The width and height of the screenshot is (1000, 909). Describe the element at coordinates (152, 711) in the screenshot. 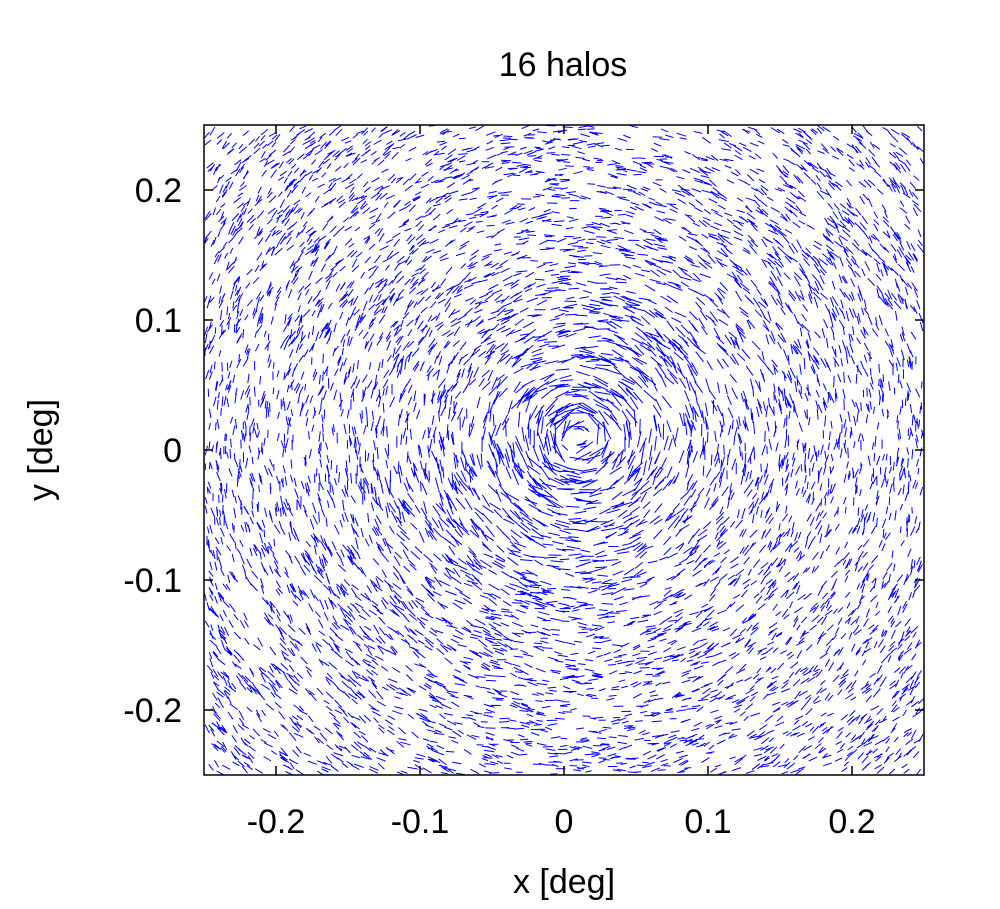

I see `y-tick-label: -0.2` at that location.